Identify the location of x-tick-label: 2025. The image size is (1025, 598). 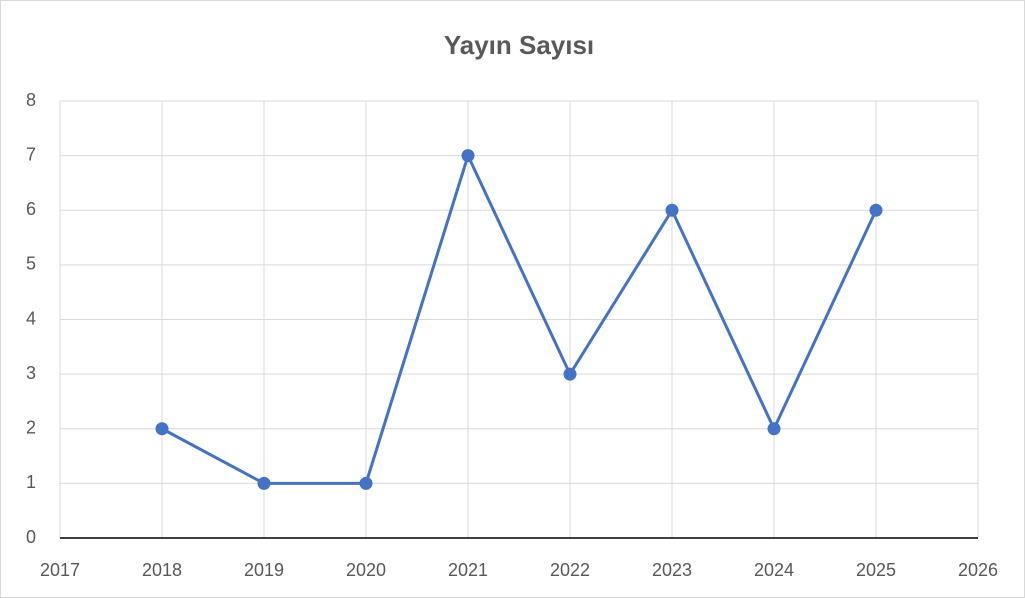
(876, 570).